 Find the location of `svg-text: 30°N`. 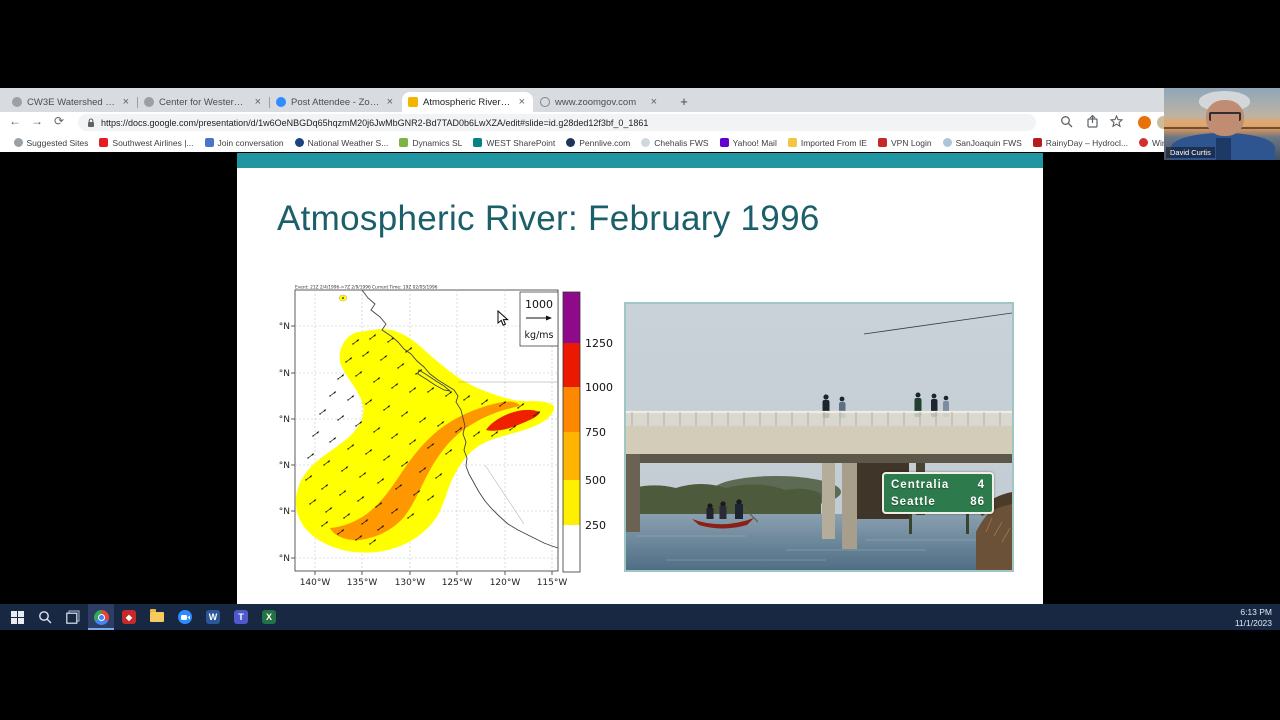

svg-text: 30°N is located at coordinates (284, 559).